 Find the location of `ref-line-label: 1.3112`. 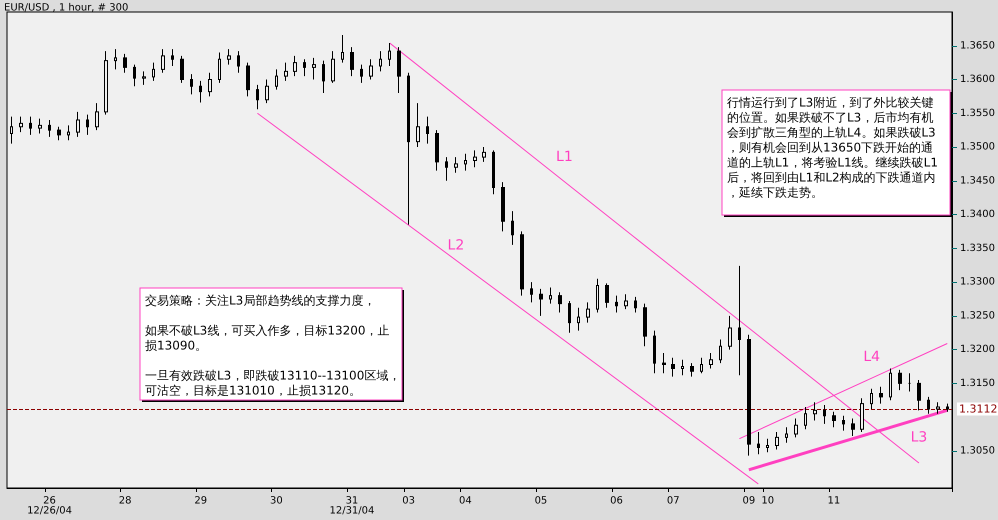

ref-line-label: 1.3112 is located at coordinates (978, 409).